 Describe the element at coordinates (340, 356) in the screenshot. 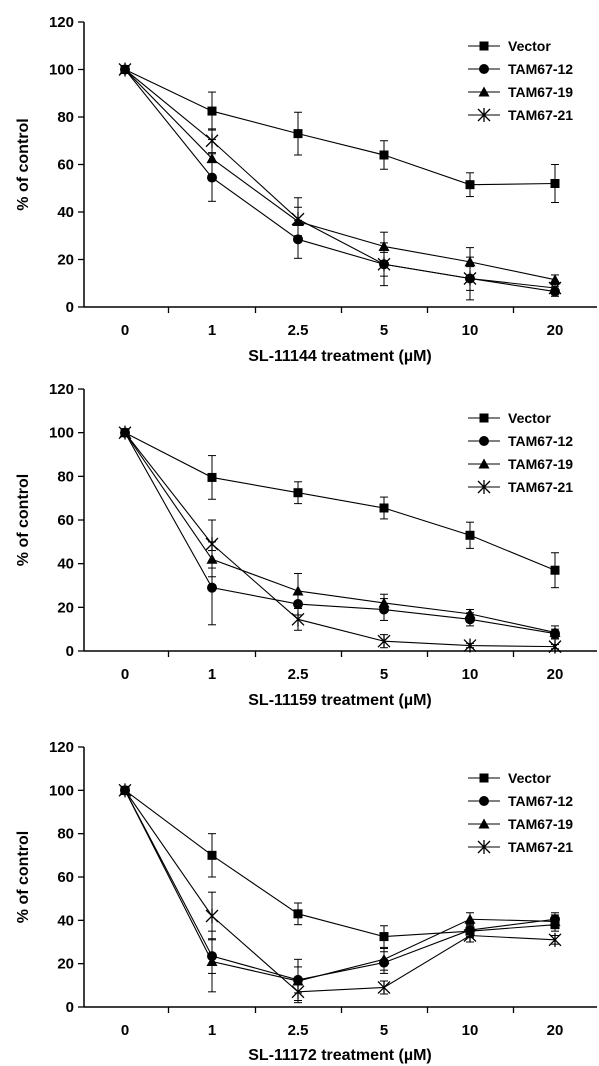

I see `x-axis-title: SL-11144 treatment (µM)` at that location.